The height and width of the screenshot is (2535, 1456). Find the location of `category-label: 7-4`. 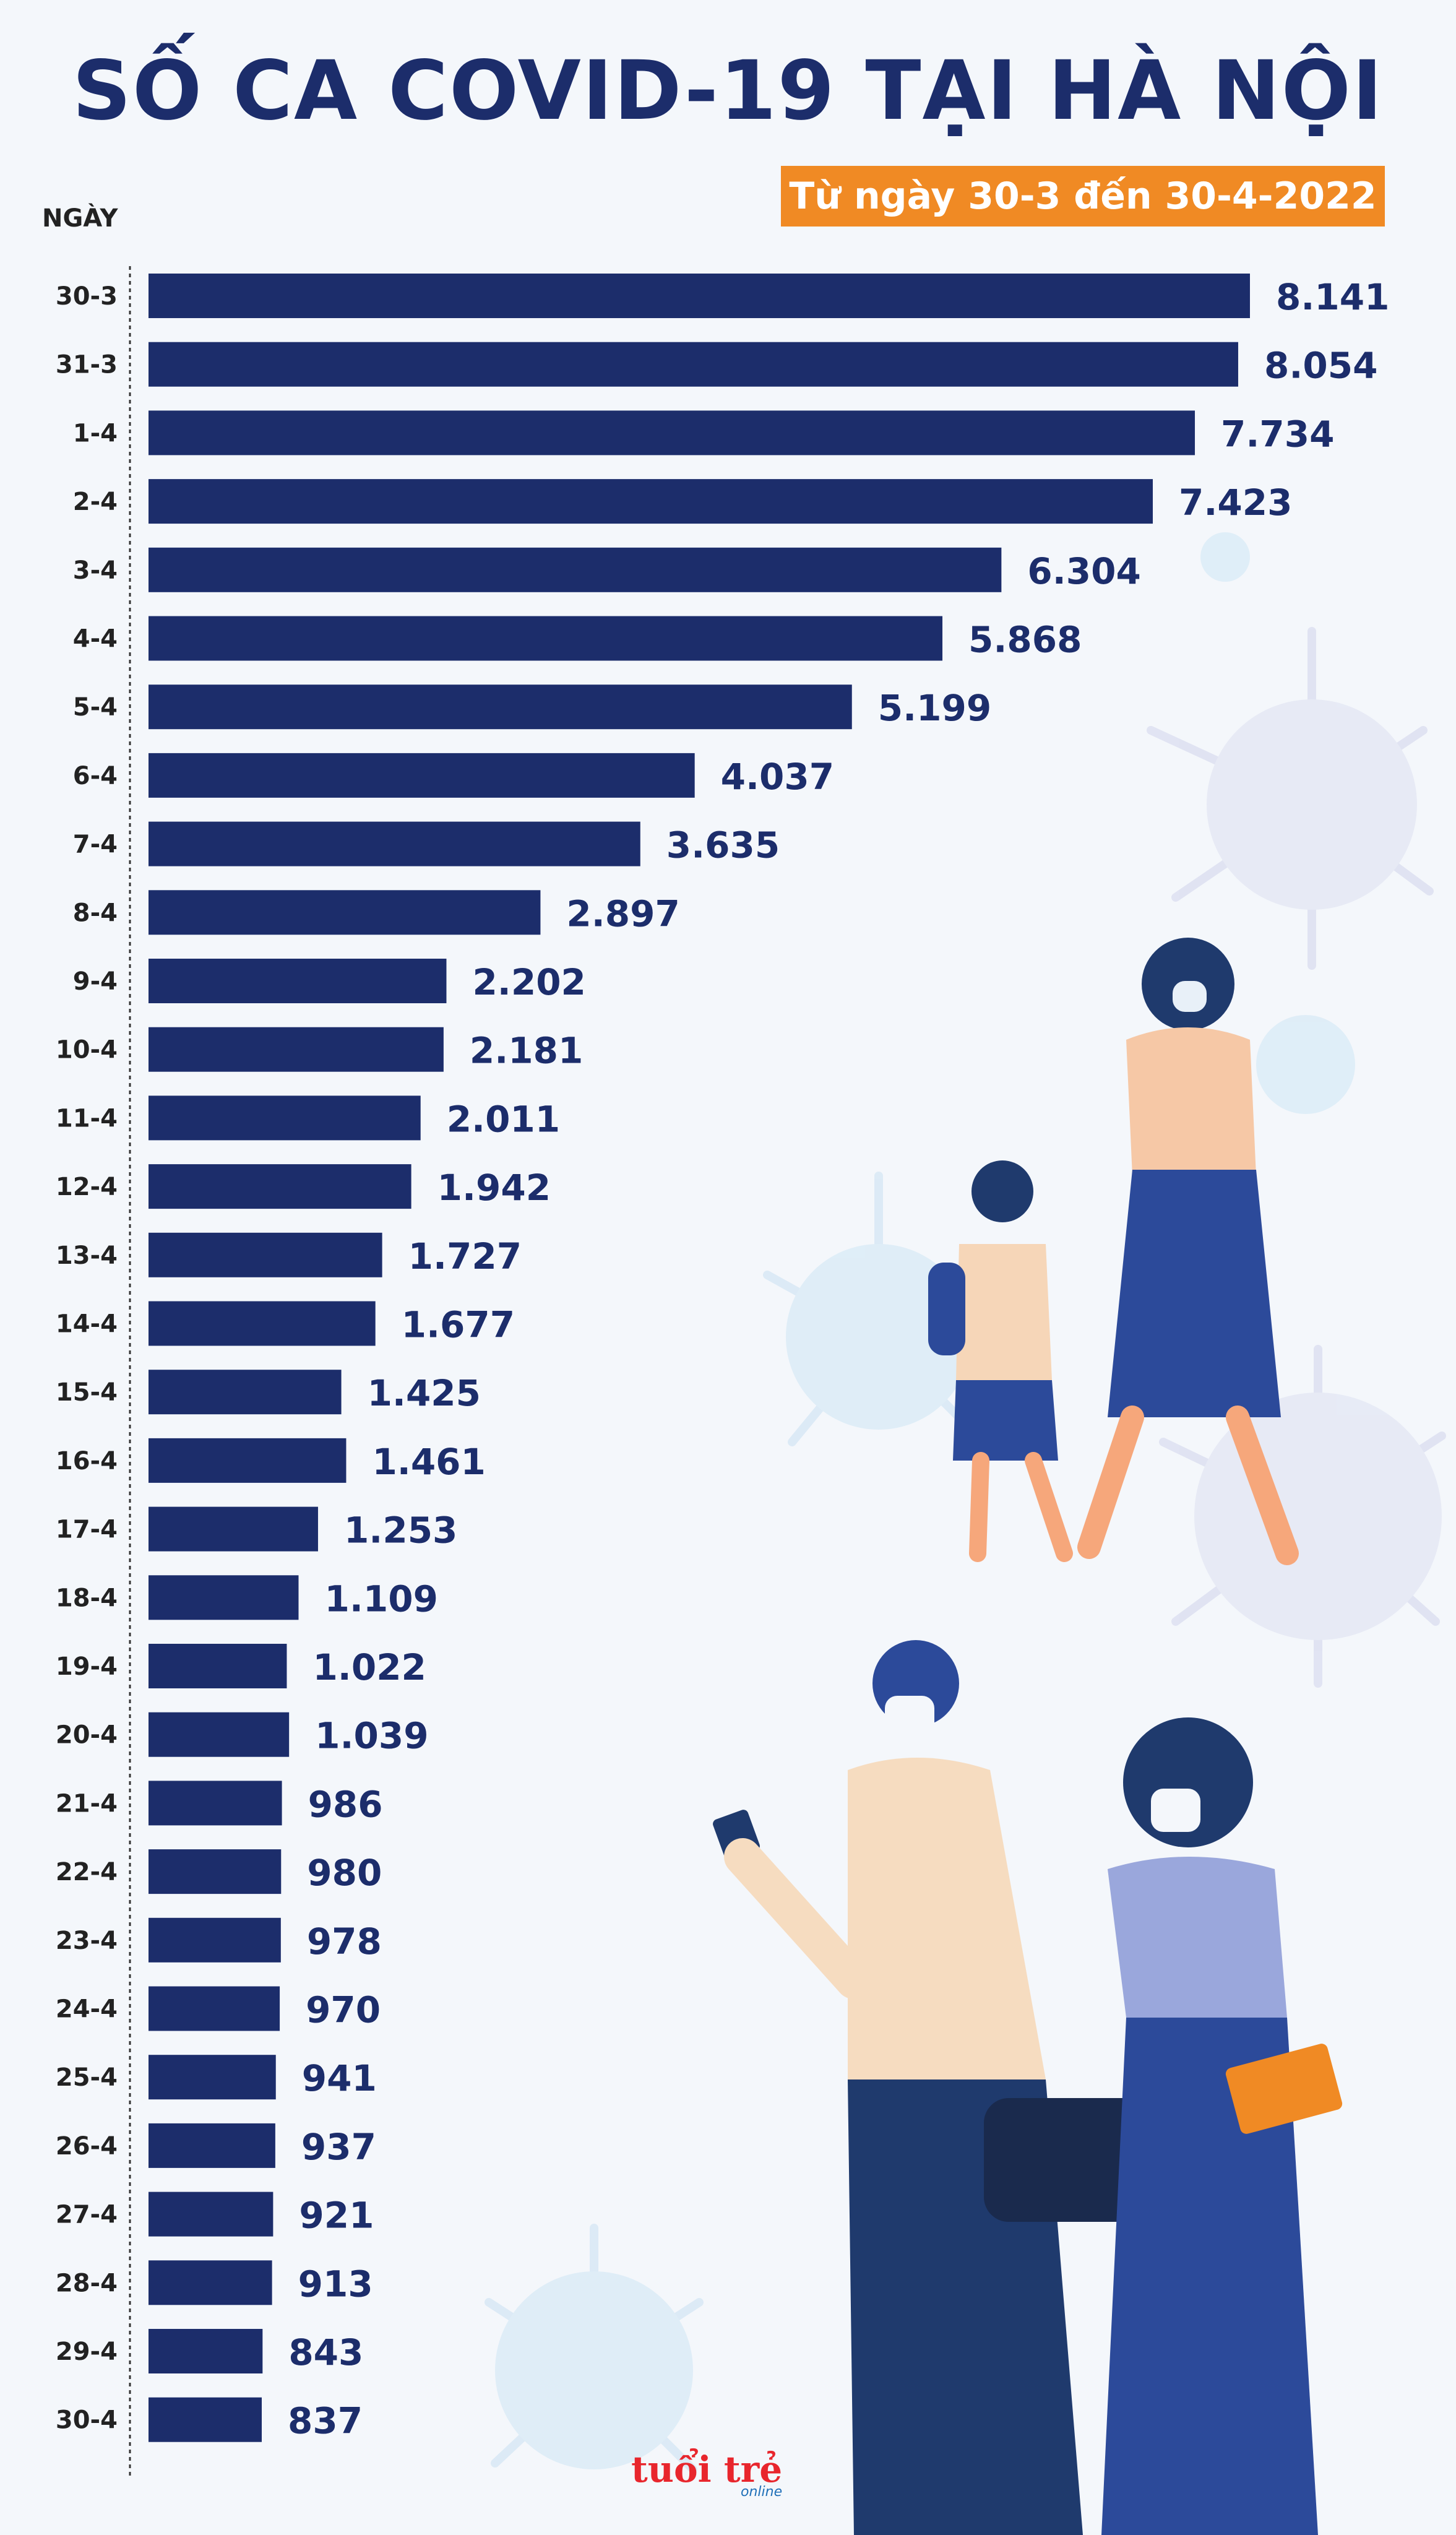

category-label: 7-4 is located at coordinates (95, 845).